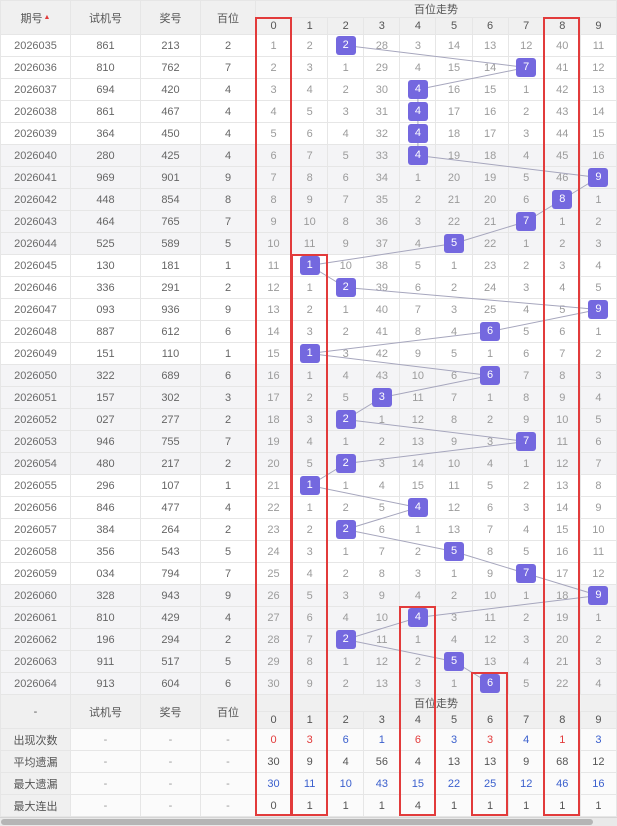 The height and width of the screenshot is (826, 617). I want to click on trend-row: 2026061 810 429 4 27 6 4 10 4 3 11 2 19 1, so click(308, 617).